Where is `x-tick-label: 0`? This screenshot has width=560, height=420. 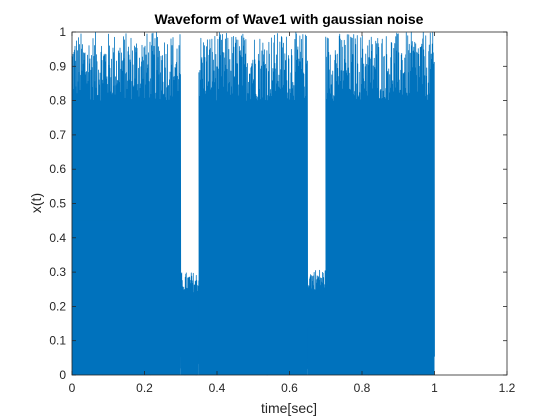 x-tick-label: 0 is located at coordinates (72, 388).